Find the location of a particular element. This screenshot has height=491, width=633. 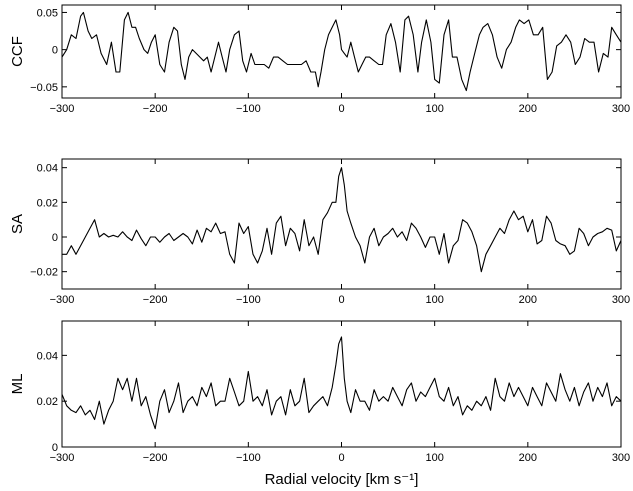

sa-ylabel: SA is located at coordinates (17, 224).